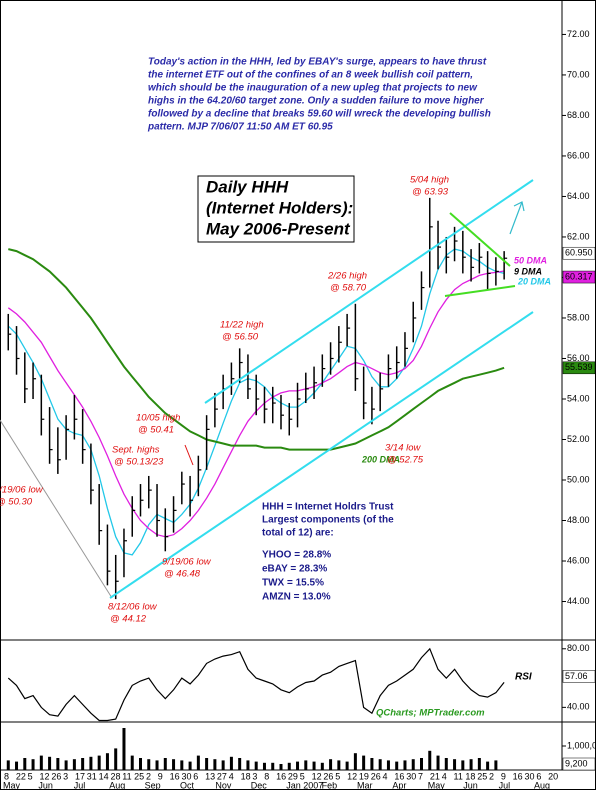 This screenshot has height=790, width=596. Describe the element at coordinates (92, 776) in the screenshot. I see `x-tick-label: 31` at that location.